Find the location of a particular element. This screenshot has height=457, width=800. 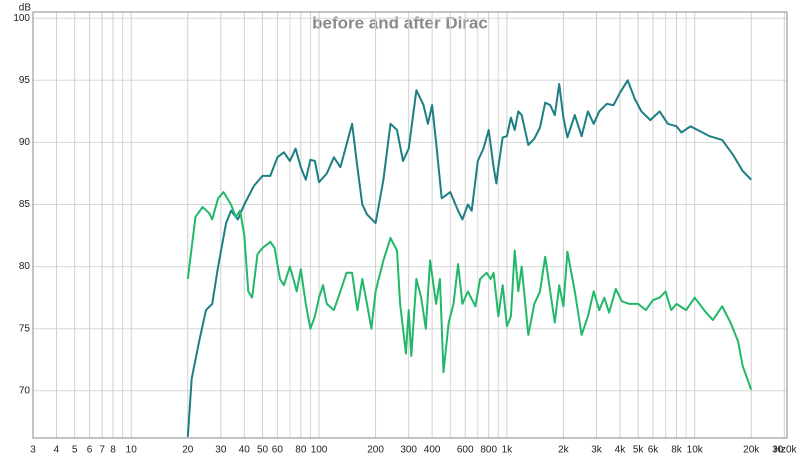

y-tick-label: 75 is located at coordinates (25, 328).